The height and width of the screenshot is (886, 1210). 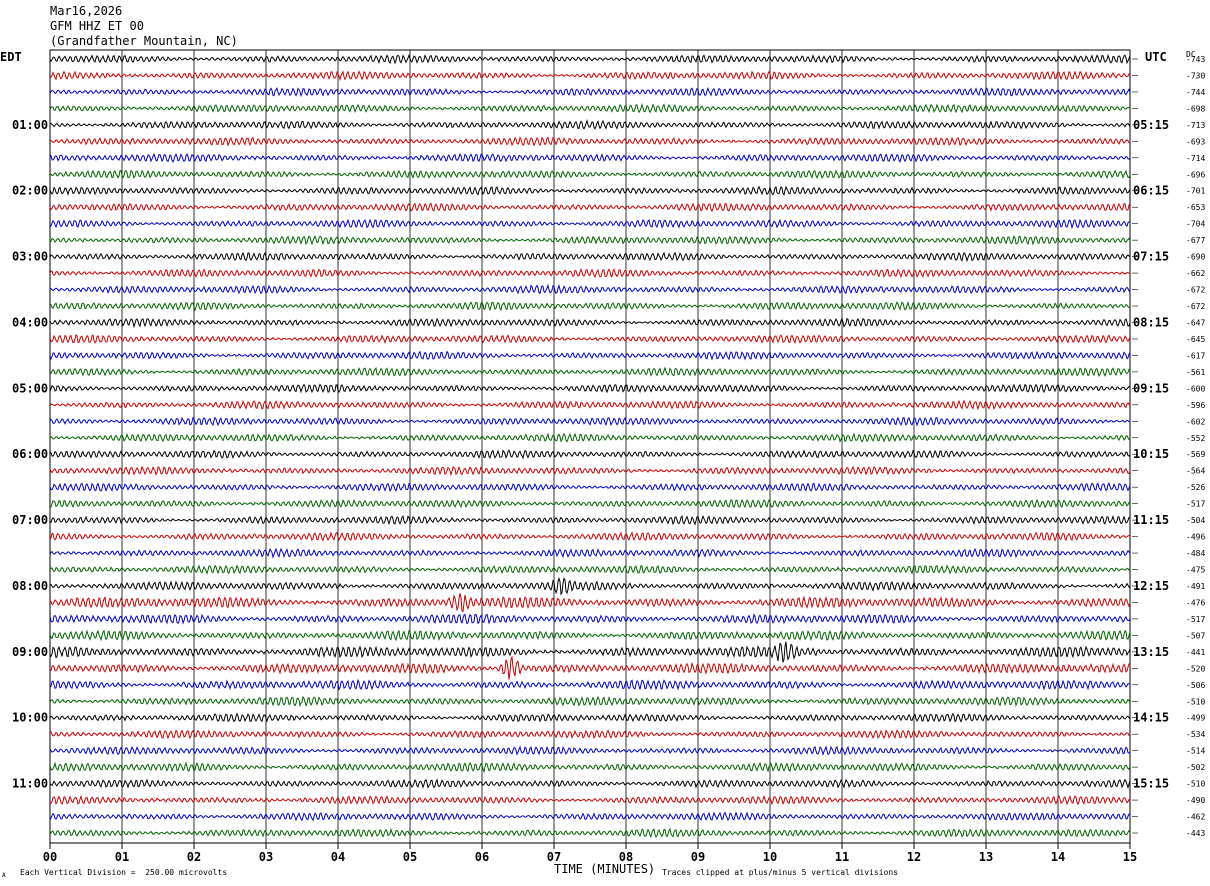 What do you see at coordinates (1195, 125) in the screenshot?
I see `dc-offset-label: -713` at bounding box center [1195, 125].